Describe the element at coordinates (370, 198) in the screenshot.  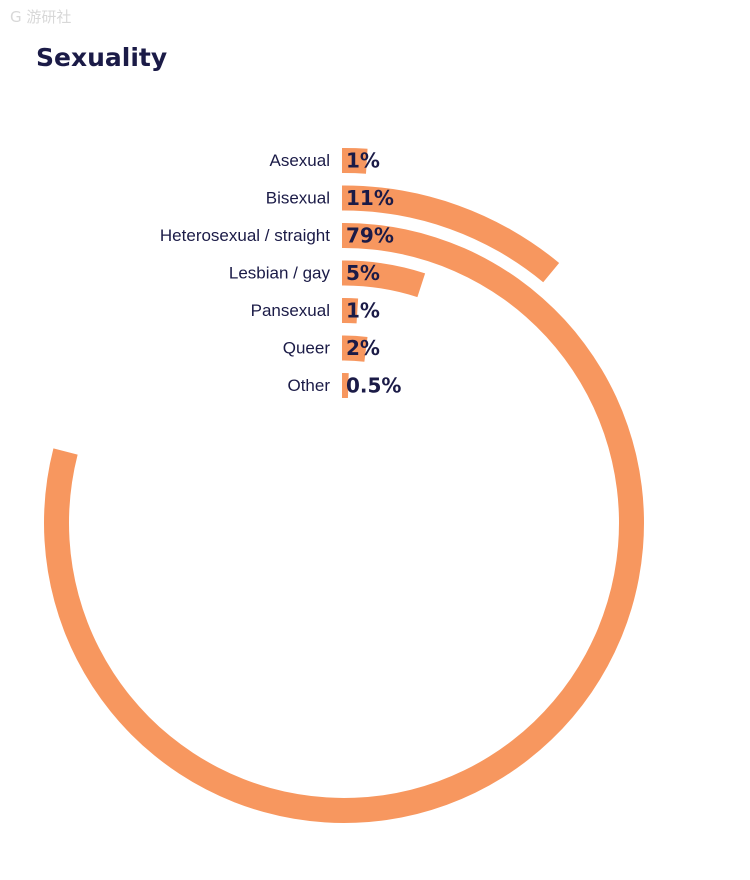
I see `value-label-1: 11%` at that location.